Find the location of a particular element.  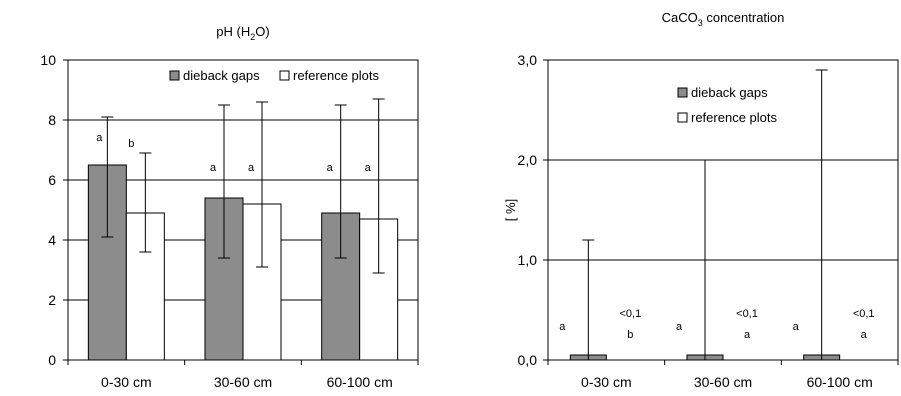

y-tick-label: 0 is located at coordinates (52, 360).